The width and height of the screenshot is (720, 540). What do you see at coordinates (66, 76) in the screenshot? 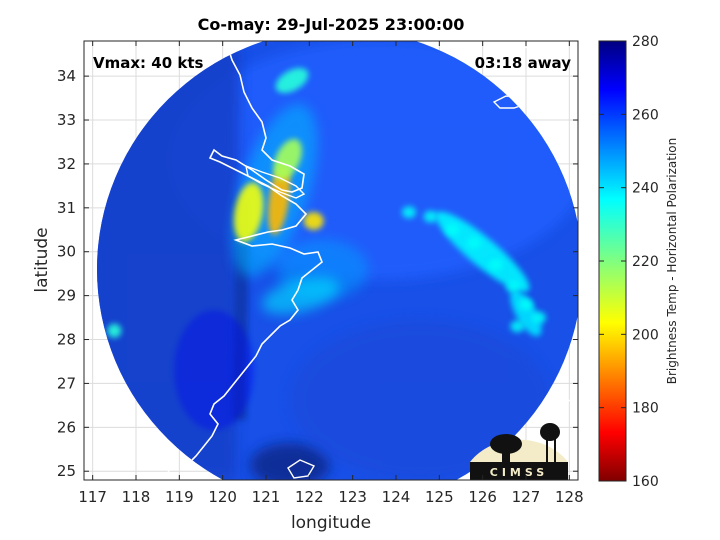
I see `y-tick-label: 34` at bounding box center [66, 76].